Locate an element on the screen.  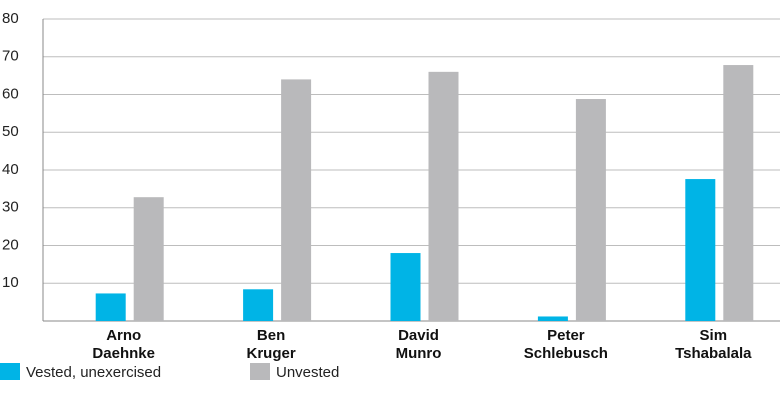
x-tick-label: David Munro is located at coordinates (418, 344).